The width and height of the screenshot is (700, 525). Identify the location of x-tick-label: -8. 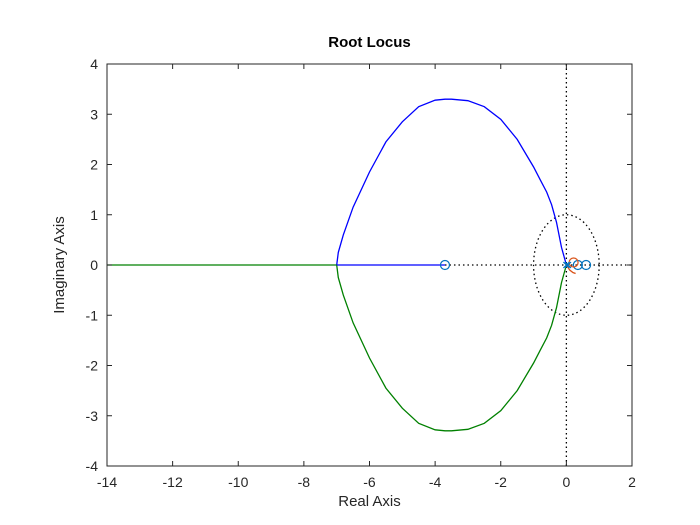
(304, 482).